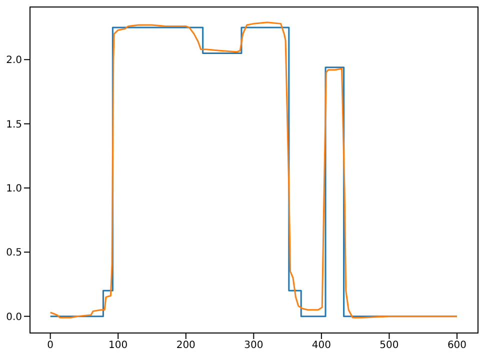 This screenshot has height=357, width=483. I want to click on x-tick-label: 600, so click(457, 346).